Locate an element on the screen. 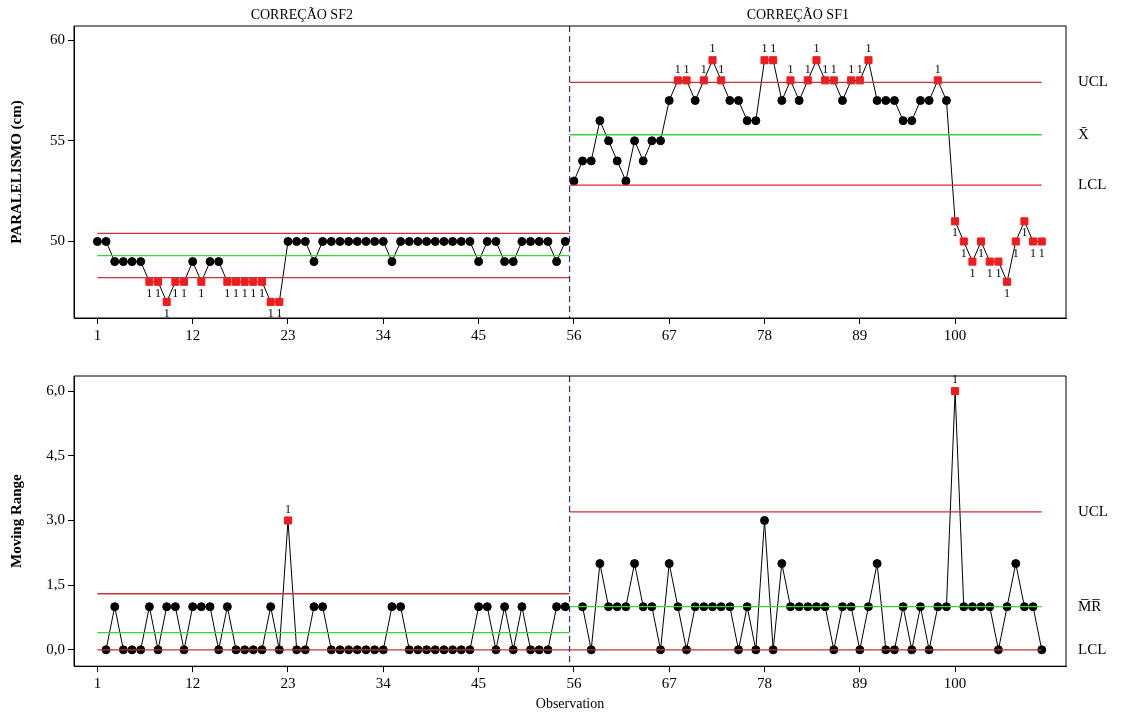 The image size is (1136, 715). y-tick-label: 6,0 is located at coordinates (55, 390).